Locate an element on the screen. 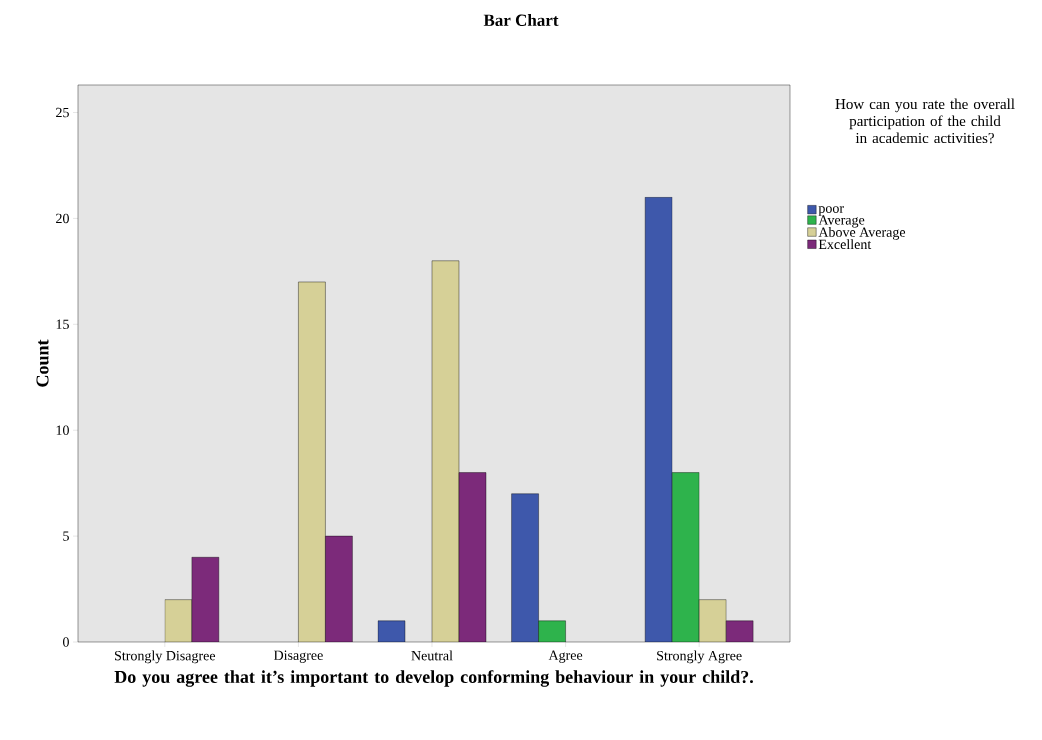  legend-label: Average is located at coordinates (841, 221).